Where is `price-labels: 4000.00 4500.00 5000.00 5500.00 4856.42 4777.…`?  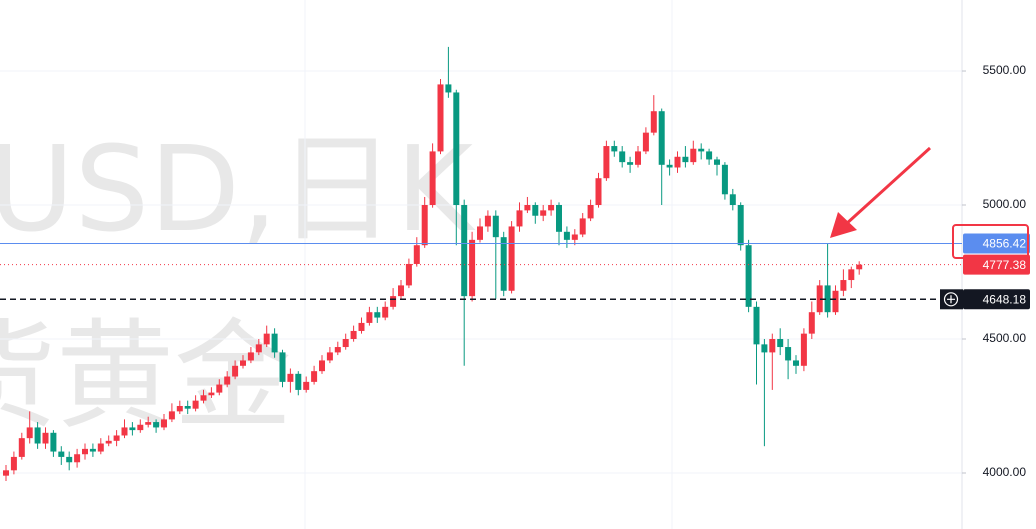 price-labels: 4000.00 4500.00 5000.00 5500.00 4856.42 4777.… is located at coordinates (985, 271).